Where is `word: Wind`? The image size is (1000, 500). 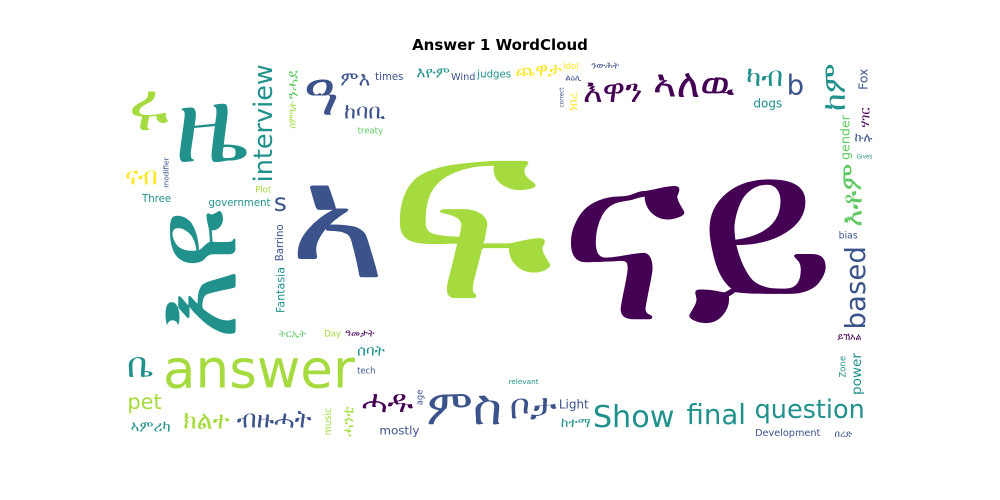
word: Wind is located at coordinates (463, 77).